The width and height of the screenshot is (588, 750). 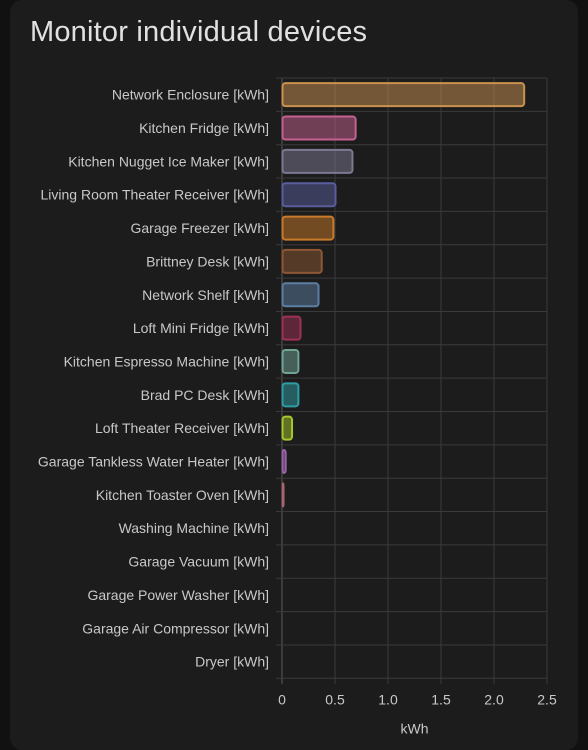 I want to click on card-title: Monitor individual devices, so click(x=199, y=32).